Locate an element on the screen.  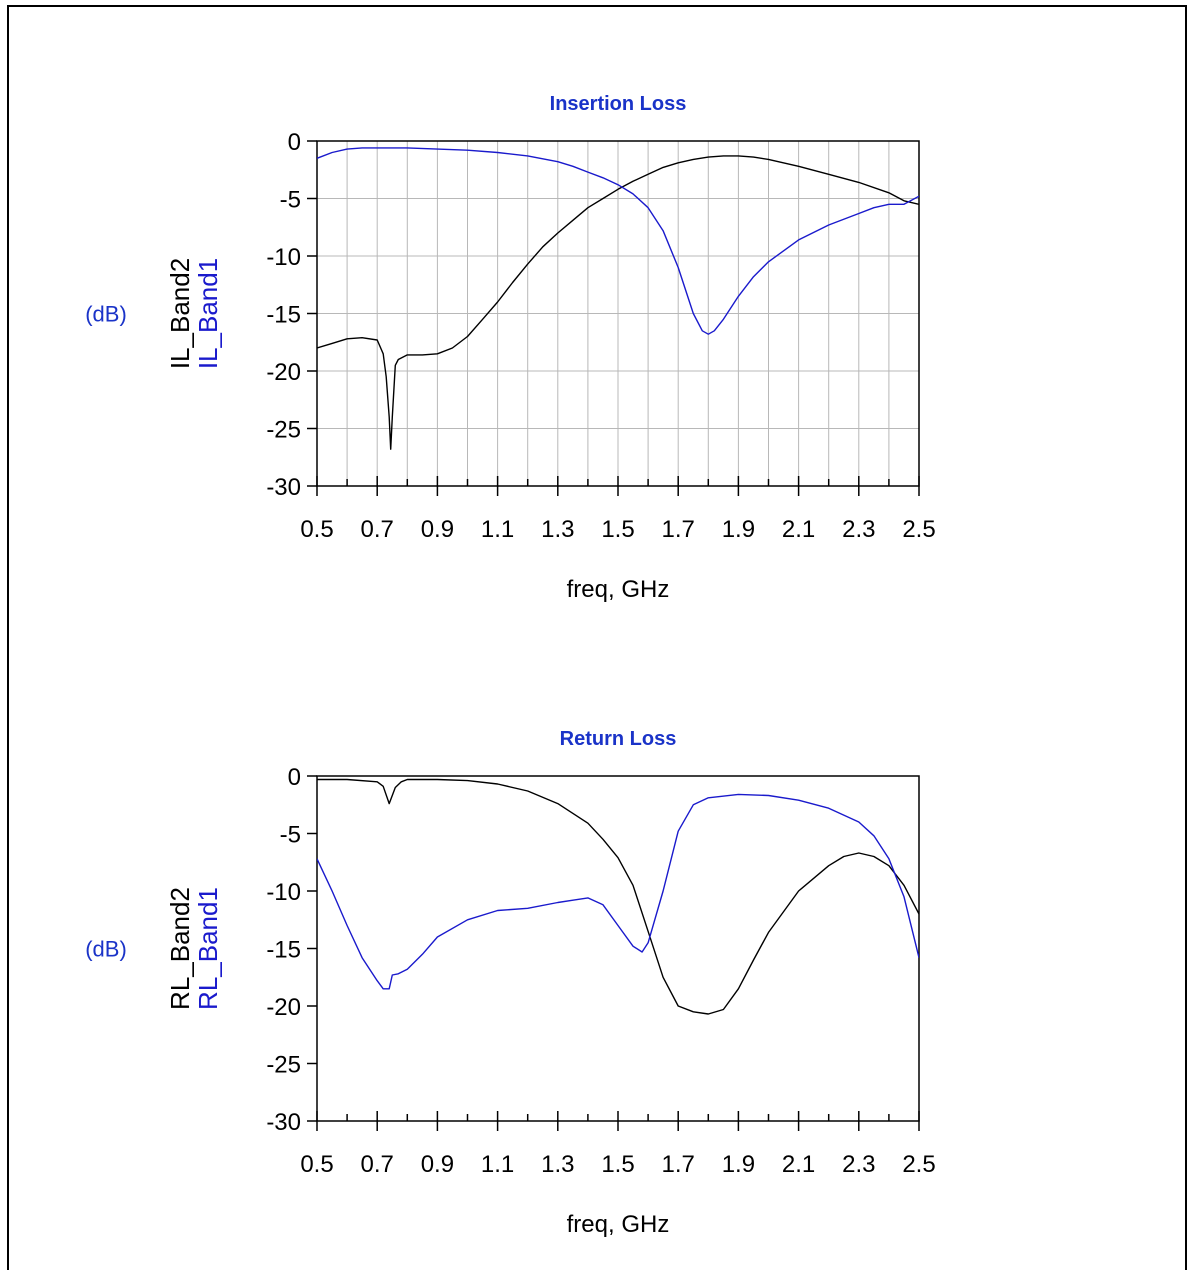
chart-title: Insertion Loss is located at coordinates (618, 104).